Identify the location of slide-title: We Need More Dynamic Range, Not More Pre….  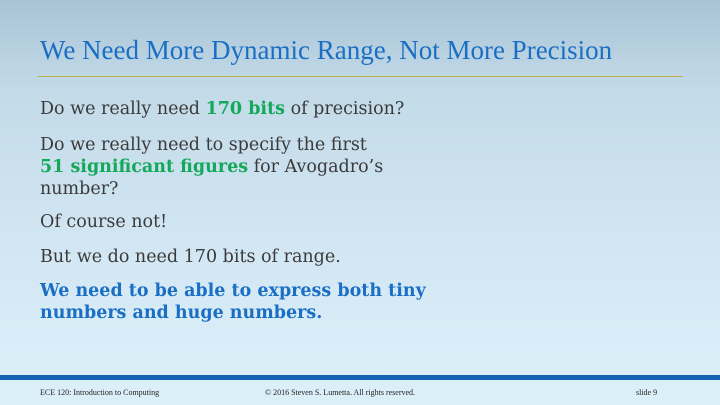
(326, 50).